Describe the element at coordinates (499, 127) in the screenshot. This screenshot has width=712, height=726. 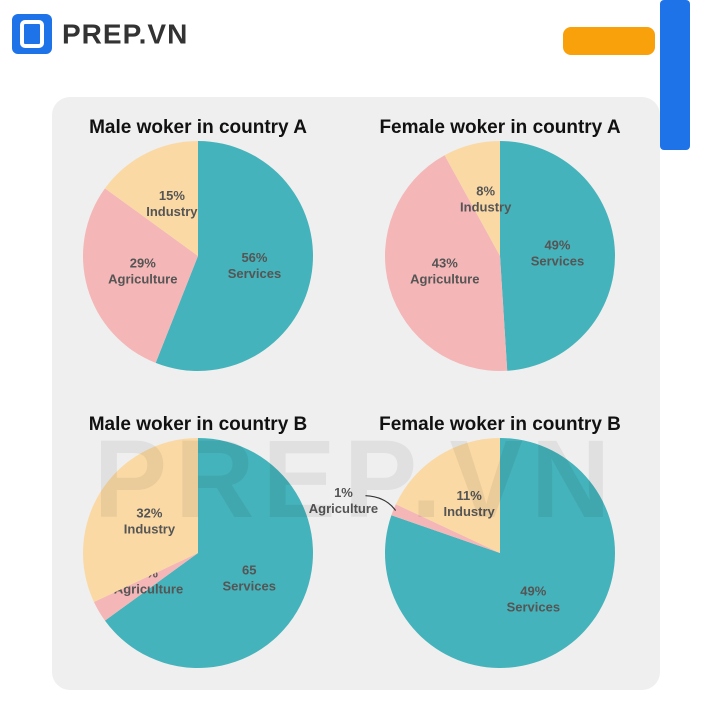
I see `chart-title: Female woker in country A` at that location.